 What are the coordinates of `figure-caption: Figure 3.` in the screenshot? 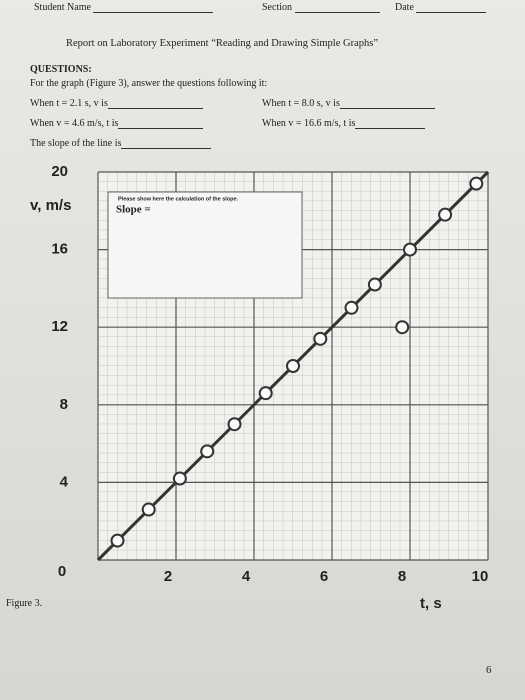 It's located at (24, 603).